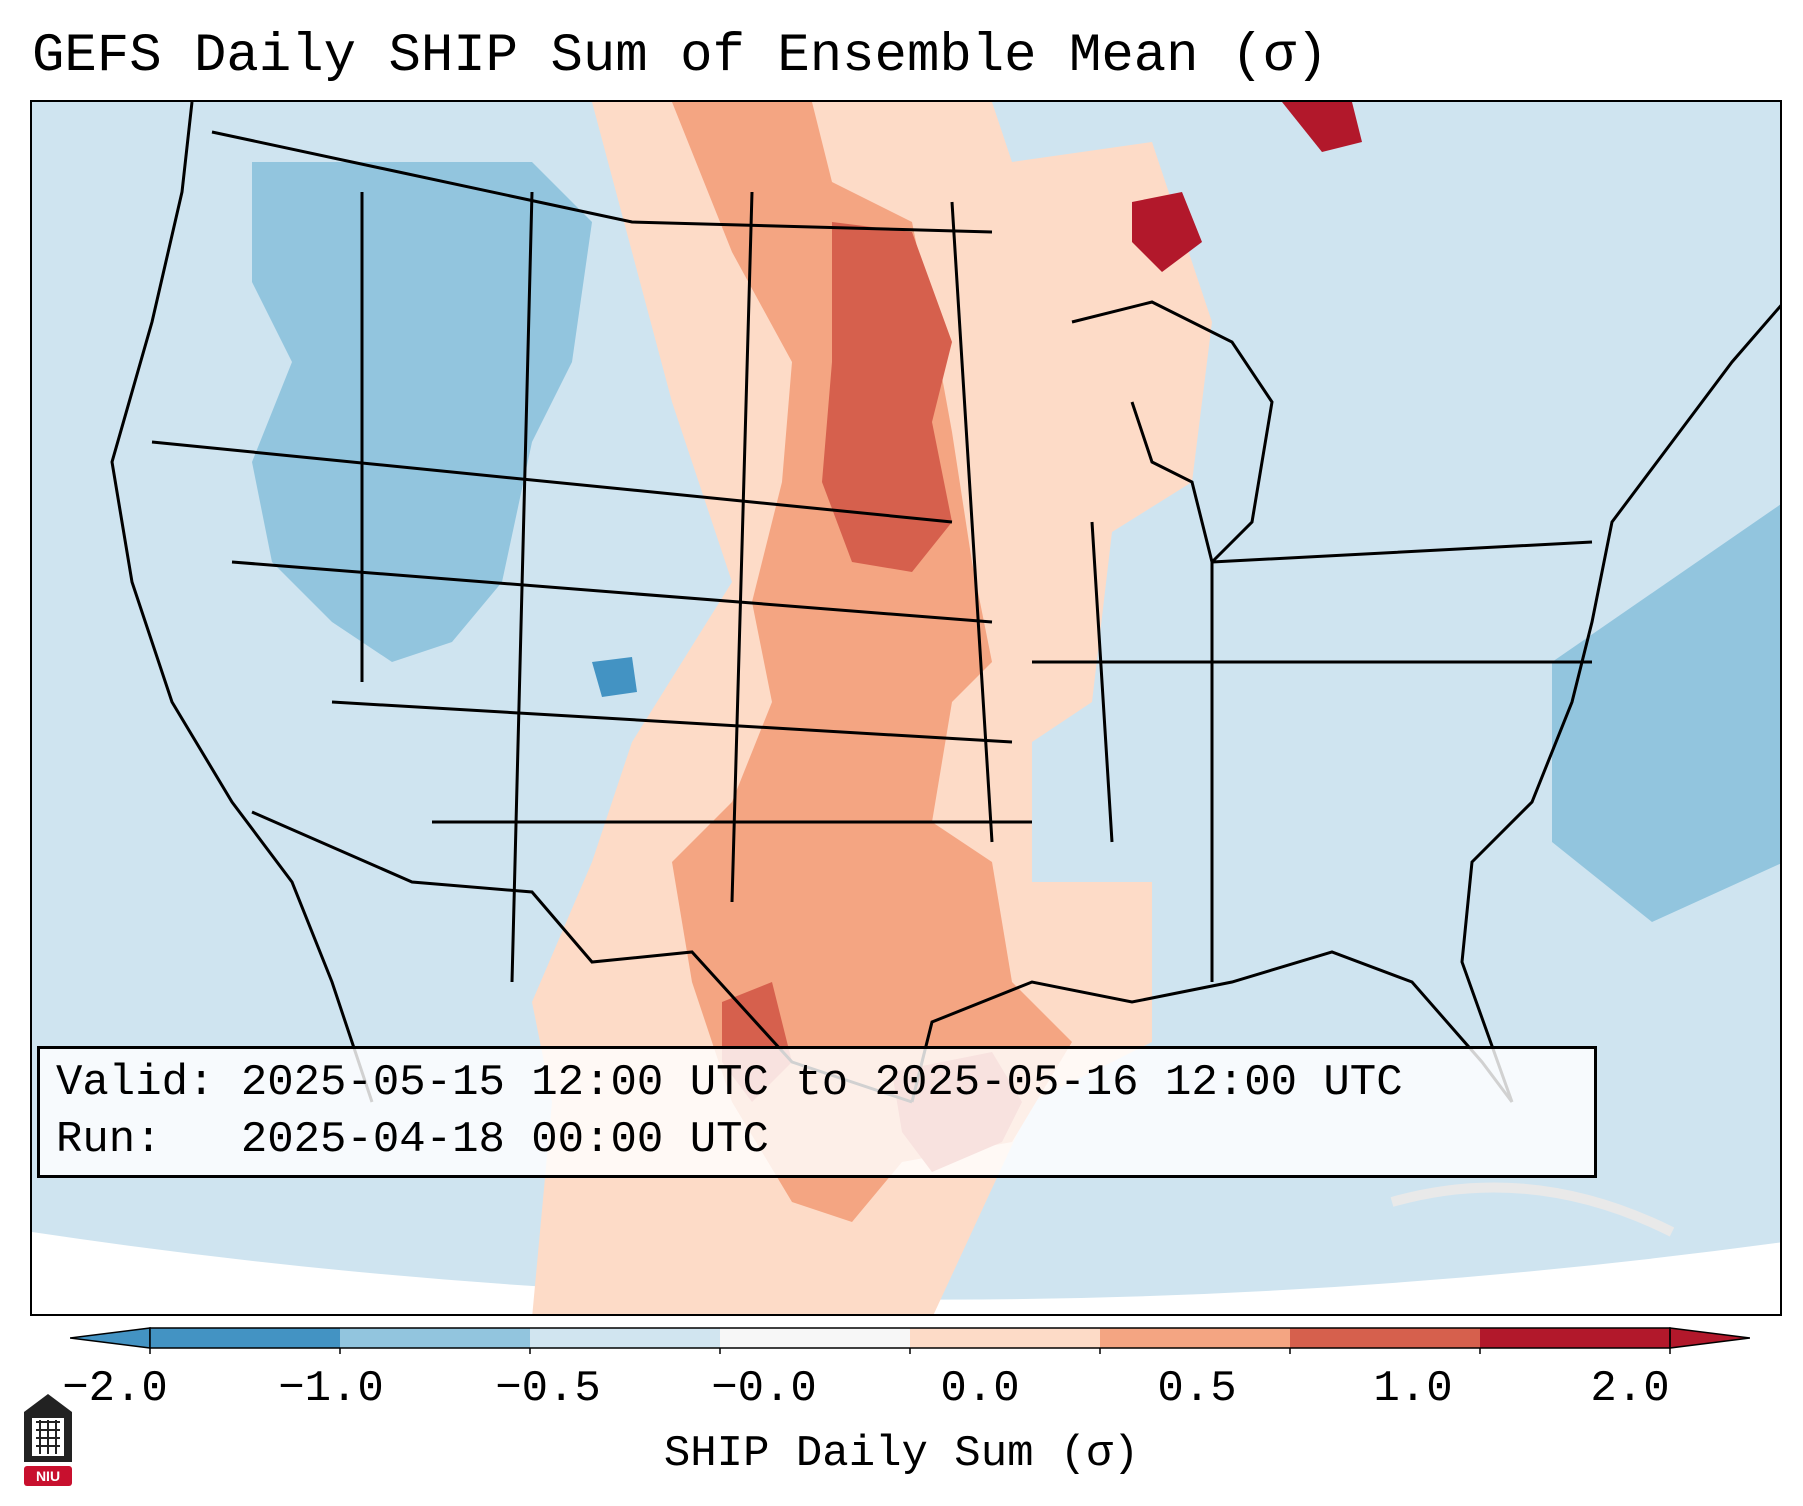 This screenshot has height=1506, width=1803. I want to click on anomaly-dark-red-hudson, so click(1322, 127).